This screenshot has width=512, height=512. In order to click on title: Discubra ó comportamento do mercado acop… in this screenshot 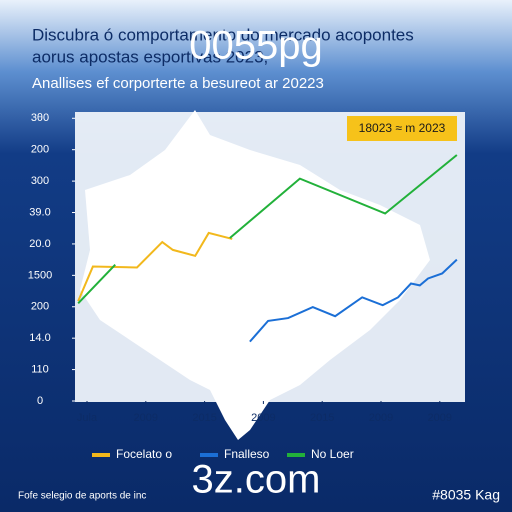, I will do `click(223, 34)`.